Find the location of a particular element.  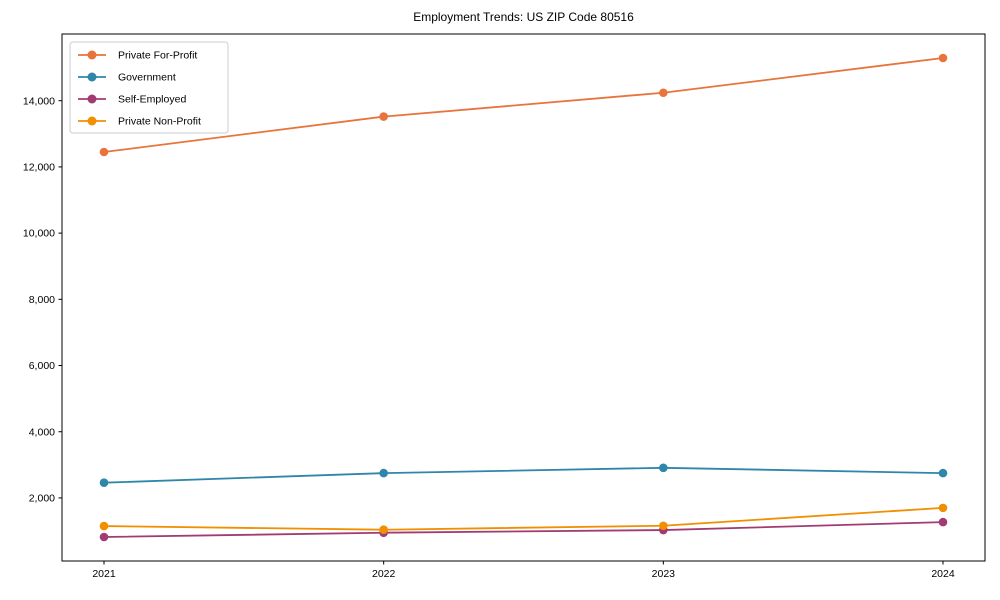

y-axis-tick-label: 2,000 is located at coordinates (42, 499).